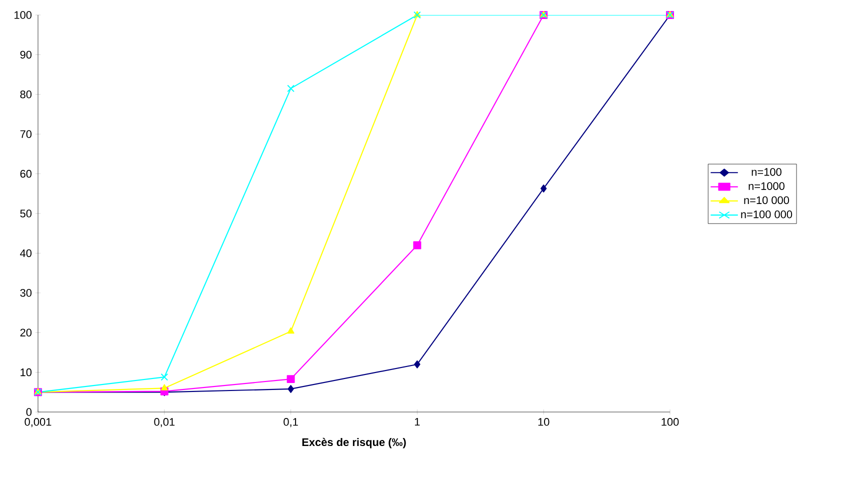 This screenshot has width=844, height=477. Describe the element at coordinates (767, 200) in the screenshot. I see `legend-label: n=10 000` at that location.